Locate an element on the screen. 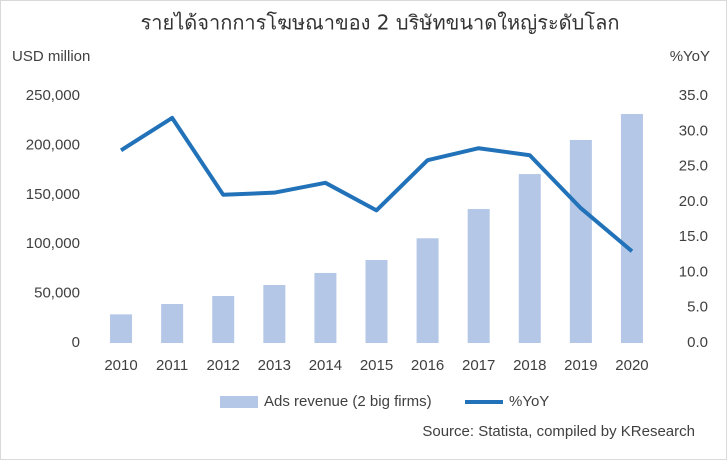 The image size is (727, 460). x-tick-label: 2013 is located at coordinates (274, 365).